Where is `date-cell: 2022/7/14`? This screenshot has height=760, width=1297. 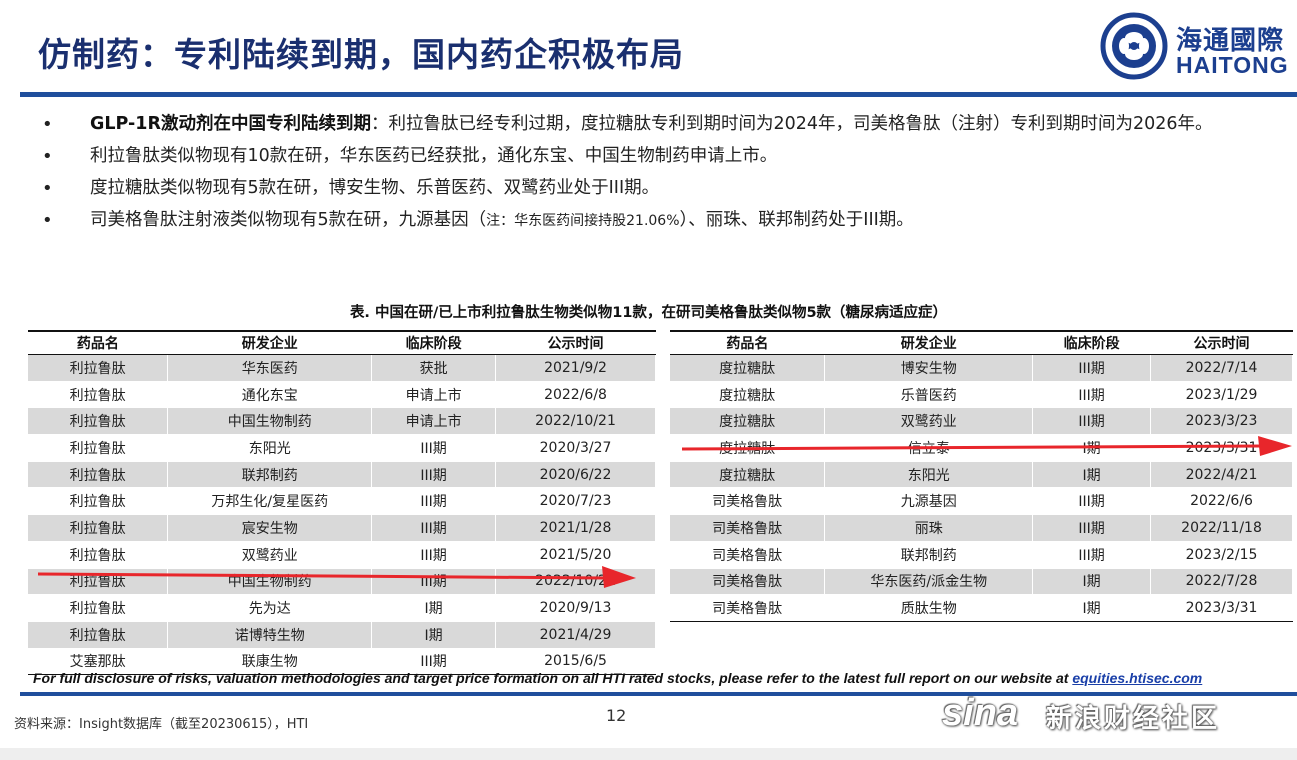
date-cell: 2022/7/14 is located at coordinates (1221, 368).